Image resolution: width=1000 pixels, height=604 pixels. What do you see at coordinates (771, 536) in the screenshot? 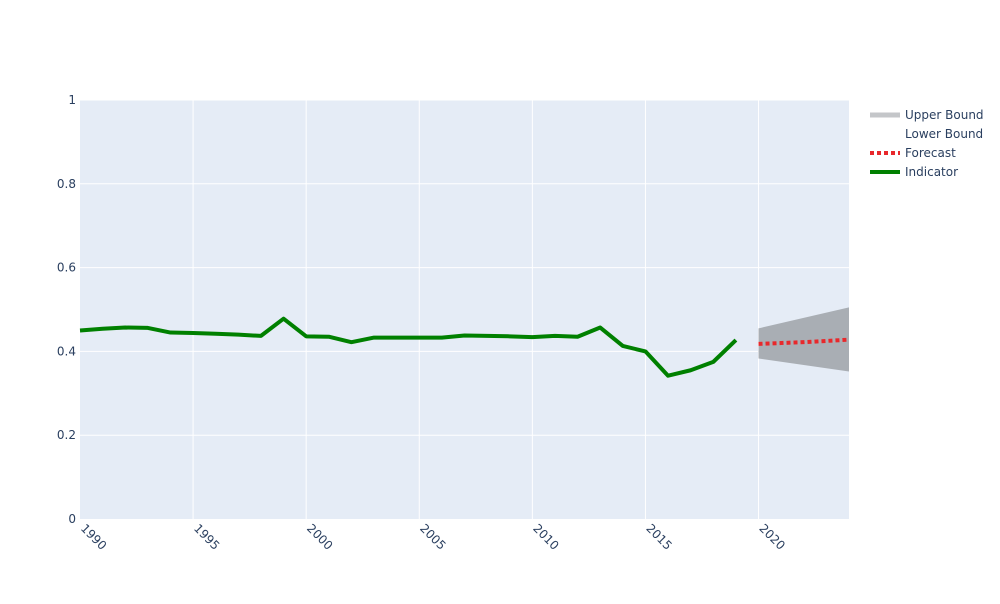
I see `x-tick-label: 2020` at bounding box center [771, 536].